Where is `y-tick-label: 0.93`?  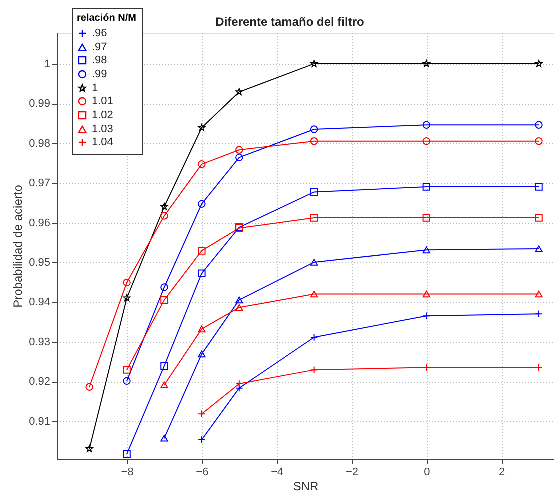
y-tick-label: 0.93 is located at coordinates (39, 342).